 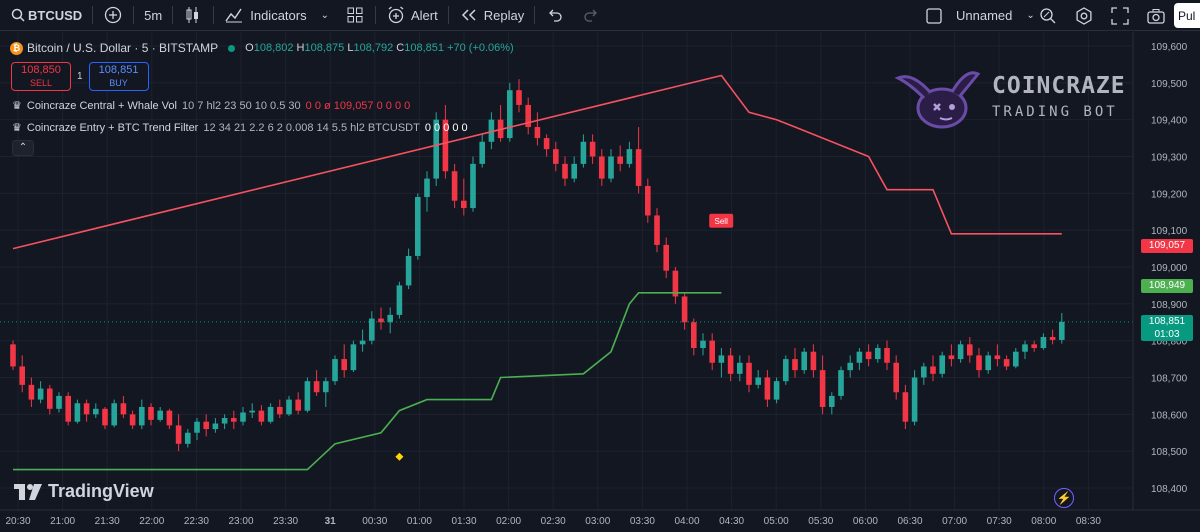 I want to click on time-tick-label: 02:30, so click(x=553, y=521).